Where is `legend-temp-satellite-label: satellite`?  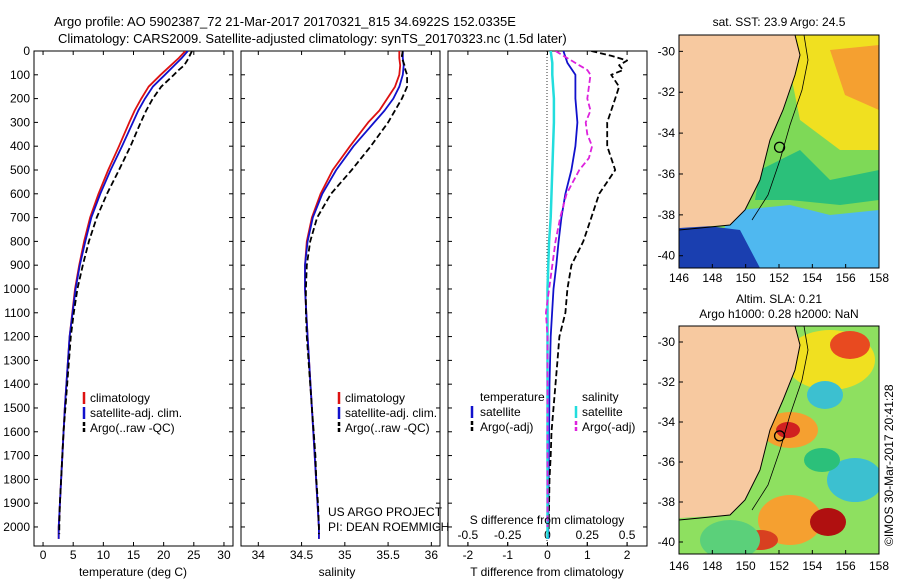 legend-temp-satellite-label: satellite is located at coordinates (500, 412).